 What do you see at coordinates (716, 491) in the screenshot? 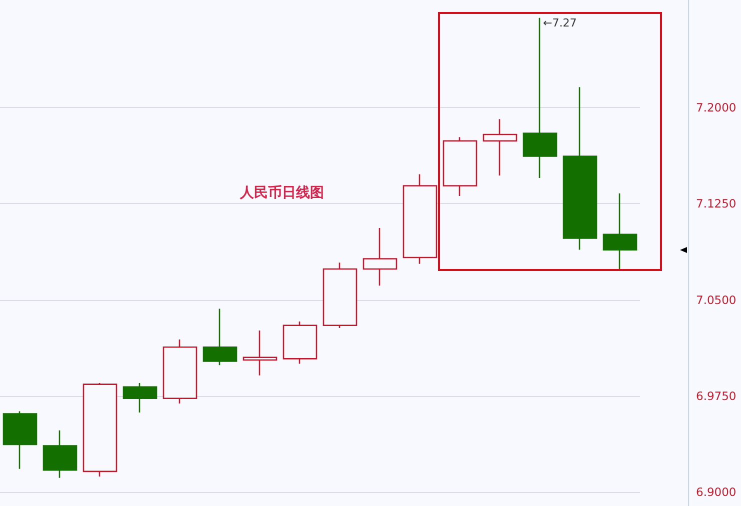
I see `y-tick-label: 6.9000` at bounding box center [716, 491].